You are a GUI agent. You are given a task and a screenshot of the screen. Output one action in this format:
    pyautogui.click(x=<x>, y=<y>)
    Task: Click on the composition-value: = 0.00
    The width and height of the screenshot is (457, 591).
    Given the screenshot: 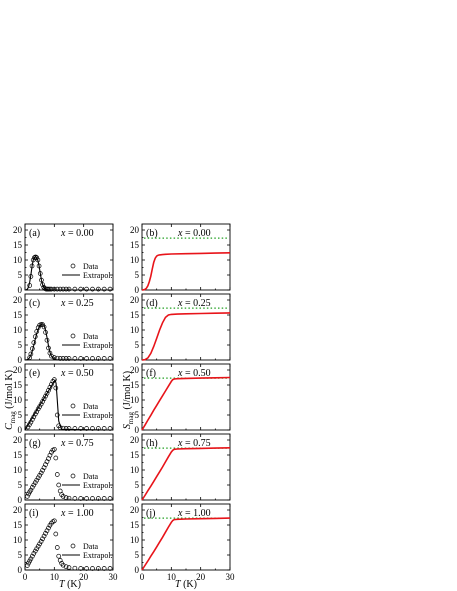 What is the action you would take?
    pyautogui.click(x=79, y=233)
    